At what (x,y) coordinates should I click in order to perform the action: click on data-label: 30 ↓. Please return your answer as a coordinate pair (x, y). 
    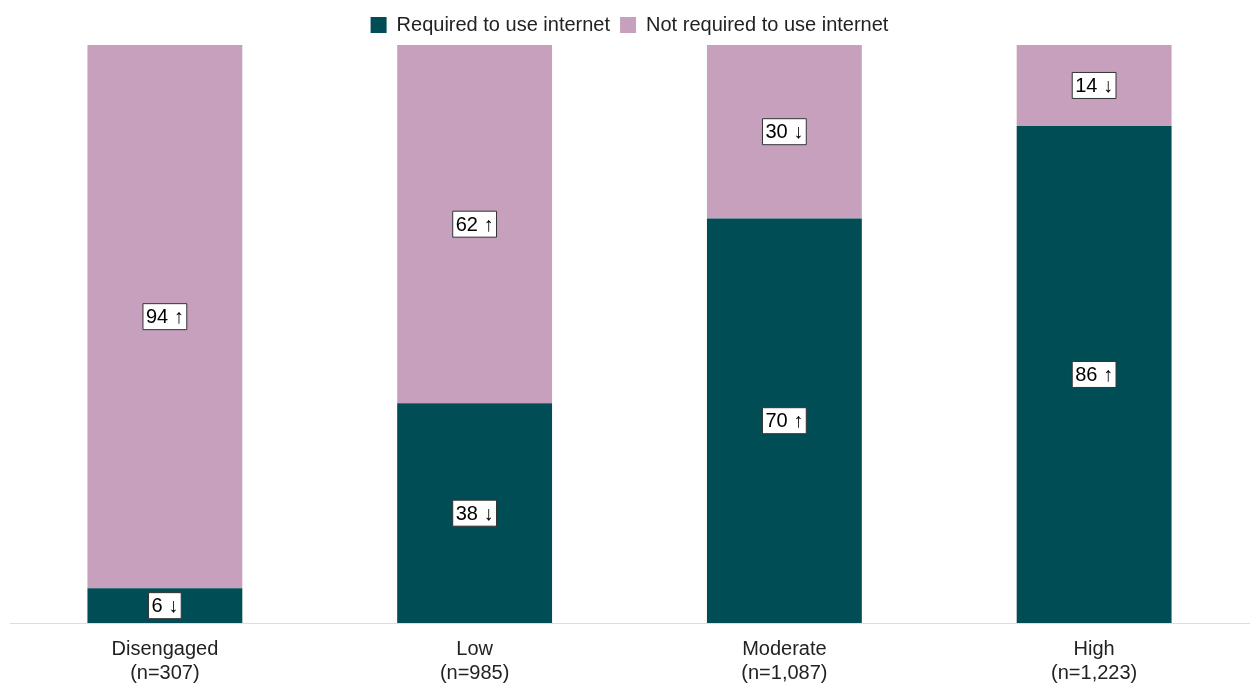
    Looking at the image, I should click on (784, 131).